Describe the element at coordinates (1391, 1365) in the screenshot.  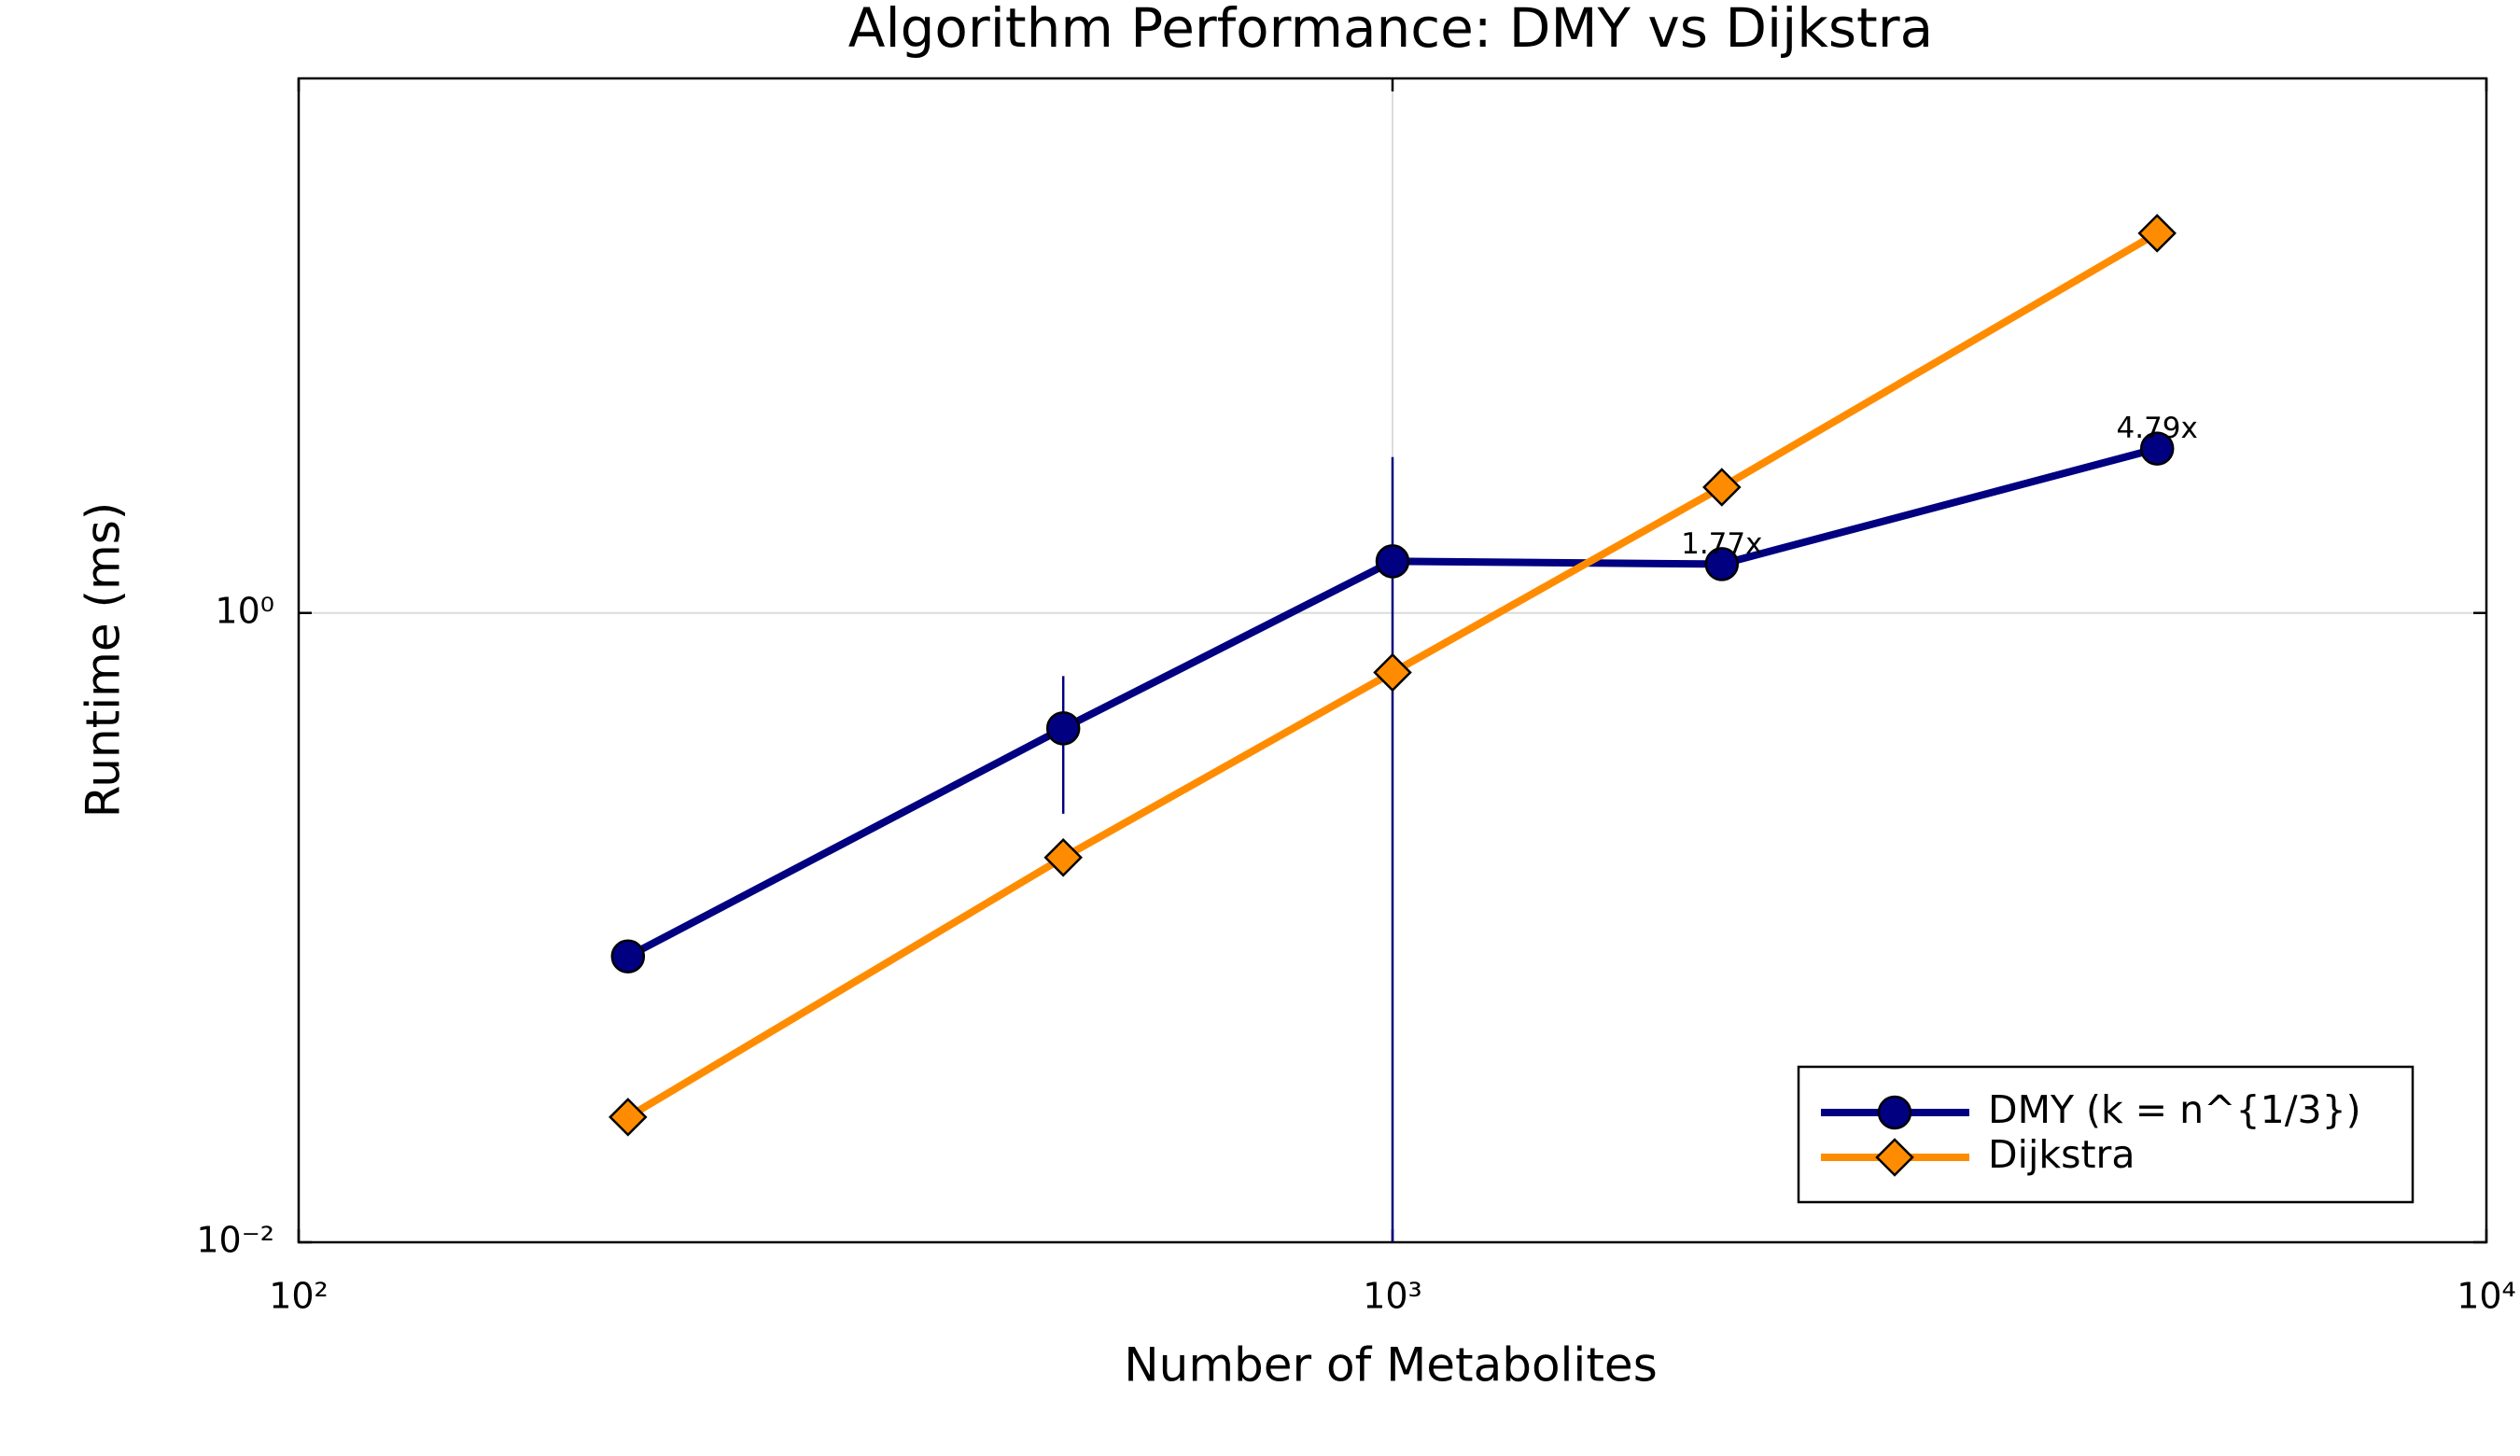
I see `x-axis-label: Number of Metabolites` at that location.